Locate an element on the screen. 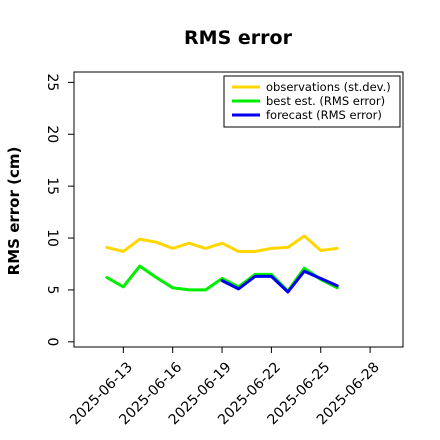  y-axis-label: RMS error (cm) is located at coordinates (14, 211).